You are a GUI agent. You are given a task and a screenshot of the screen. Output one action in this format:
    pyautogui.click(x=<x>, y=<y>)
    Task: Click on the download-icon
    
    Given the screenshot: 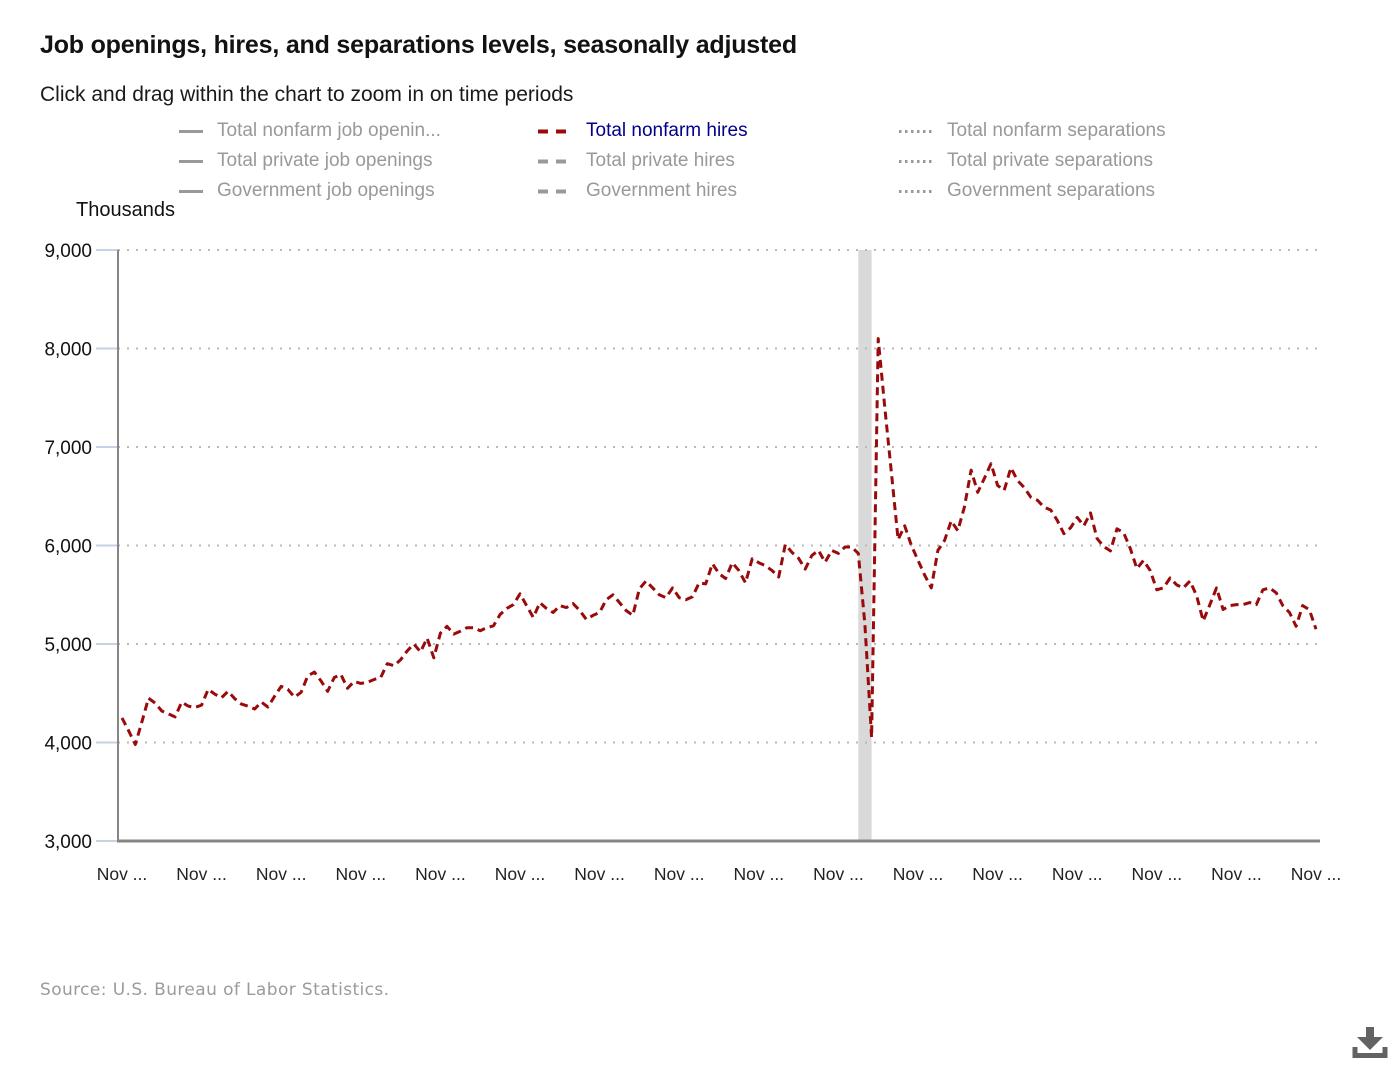 What is the action you would take?
    pyautogui.click(x=1370, y=1042)
    